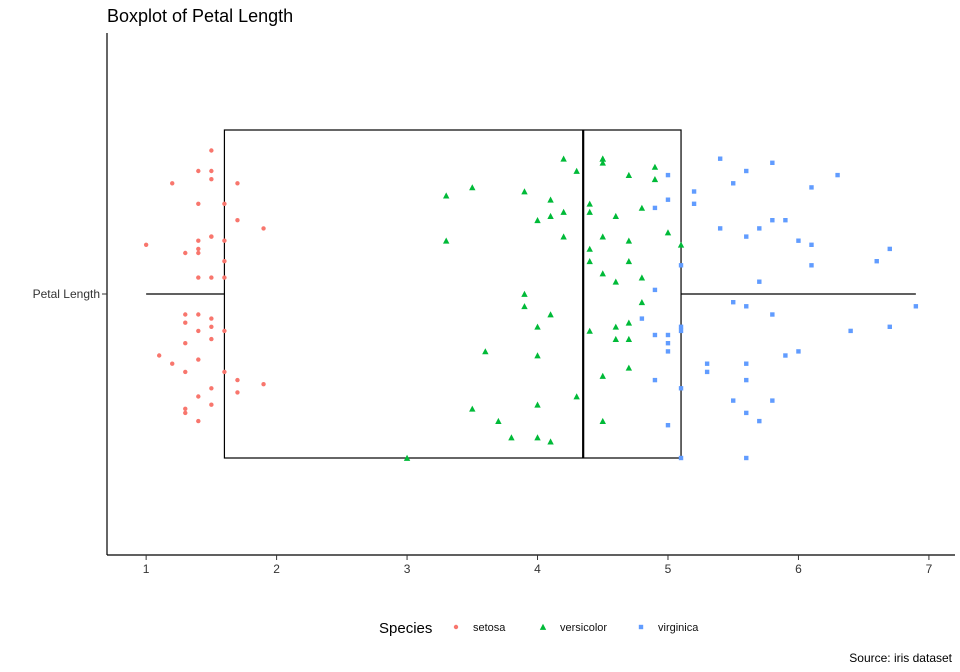 The image size is (960, 672). What do you see at coordinates (798, 569) in the screenshot?
I see `x-tick-label: 6` at bounding box center [798, 569].